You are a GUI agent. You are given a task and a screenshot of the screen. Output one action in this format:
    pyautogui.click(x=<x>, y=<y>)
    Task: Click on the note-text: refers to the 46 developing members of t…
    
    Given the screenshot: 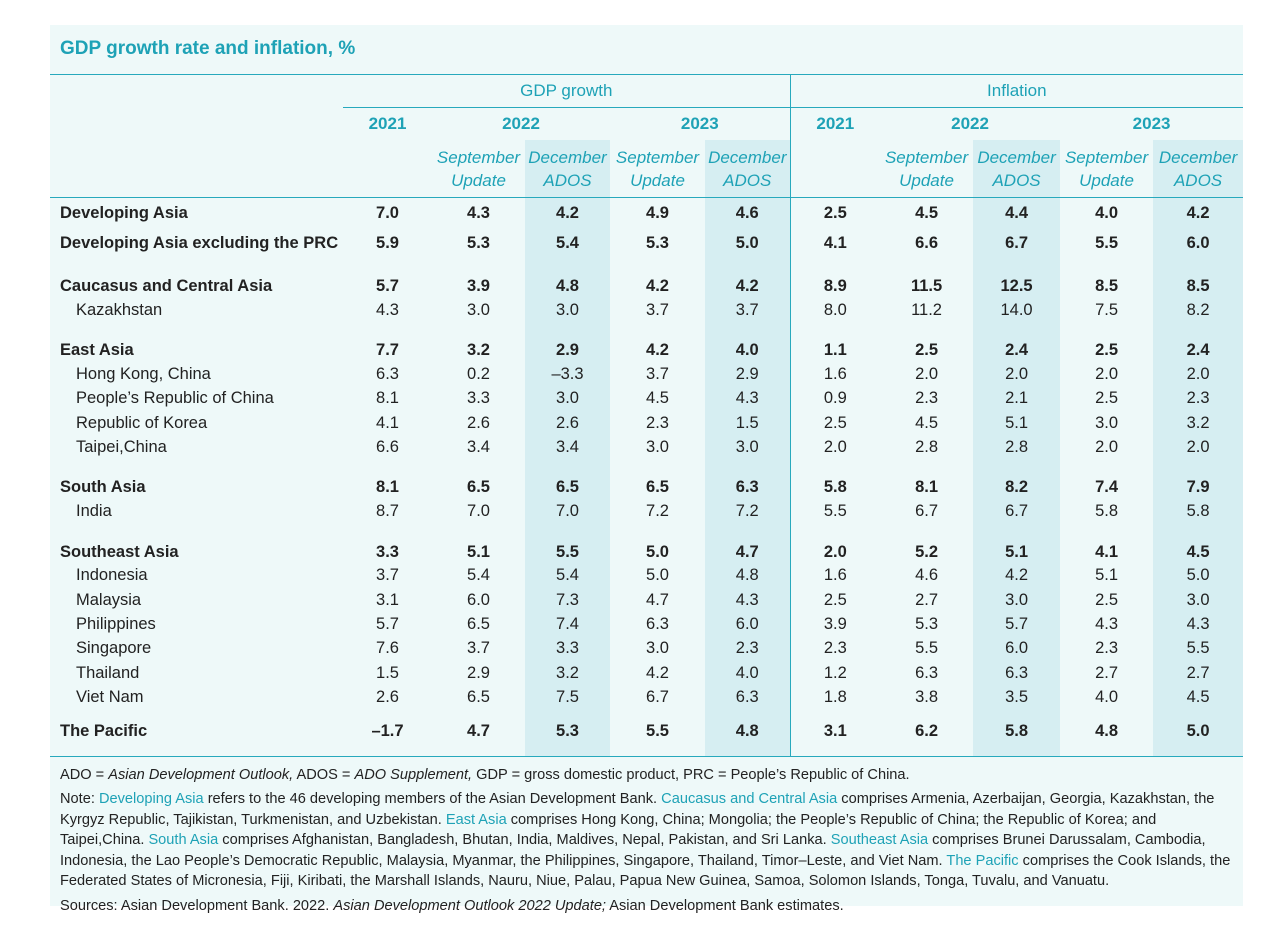 What is the action you would take?
    pyautogui.click(x=432, y=799)
    